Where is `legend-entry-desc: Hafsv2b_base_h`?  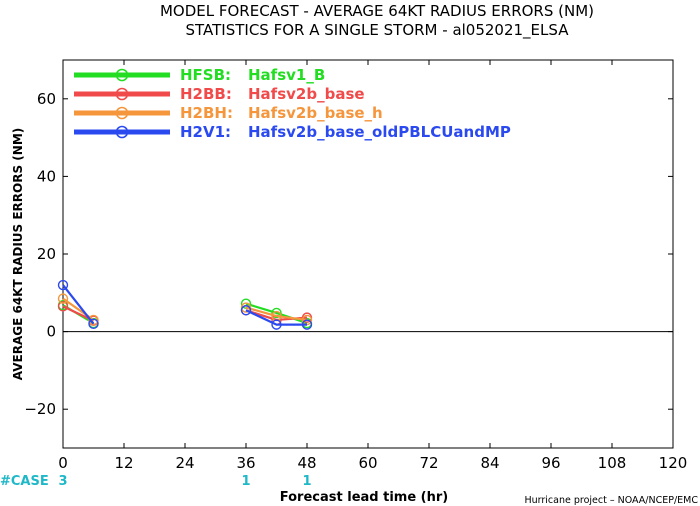
legend-entry-desc: Hafsv2b_base_h is located at coordinates (315, 113).